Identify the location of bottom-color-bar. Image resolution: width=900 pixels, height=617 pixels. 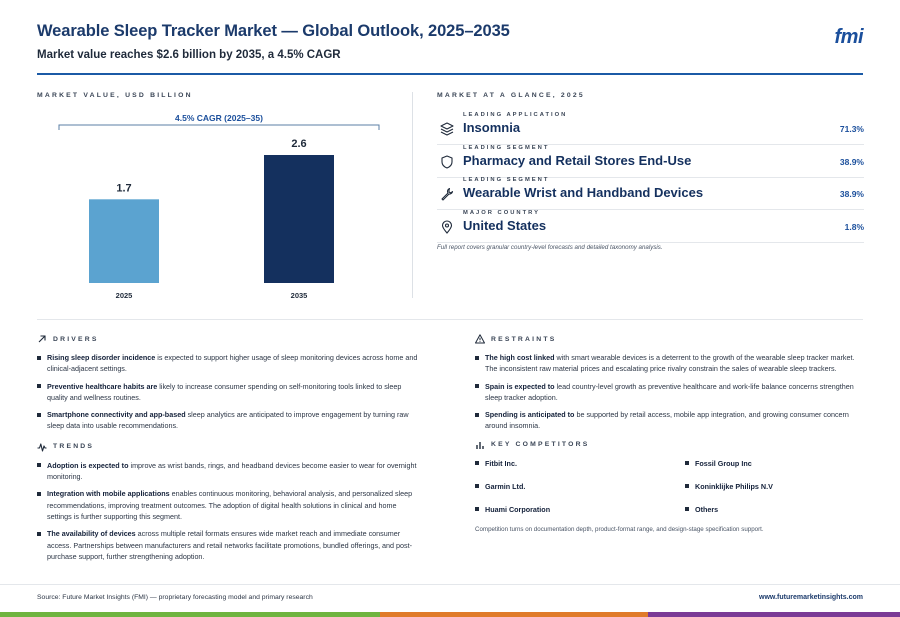
(450, 614).